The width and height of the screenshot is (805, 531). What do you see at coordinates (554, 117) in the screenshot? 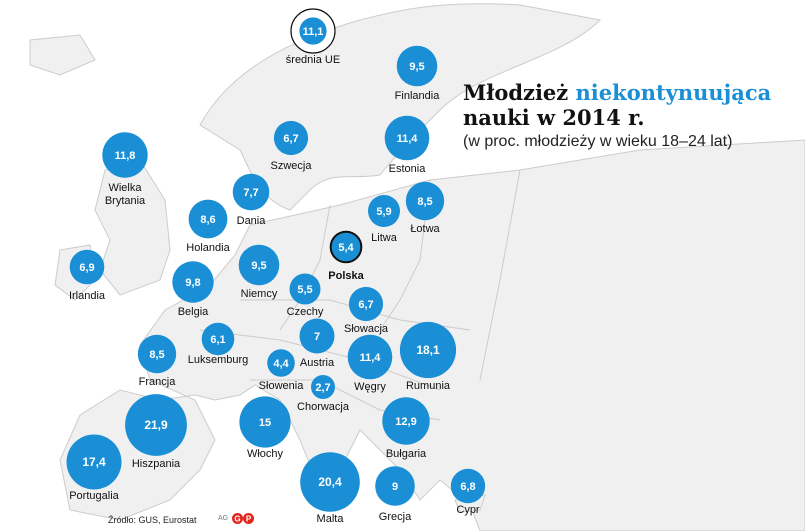
I see `title-line-2: nauki w 2014 r.` at bounding box center [554, 117].